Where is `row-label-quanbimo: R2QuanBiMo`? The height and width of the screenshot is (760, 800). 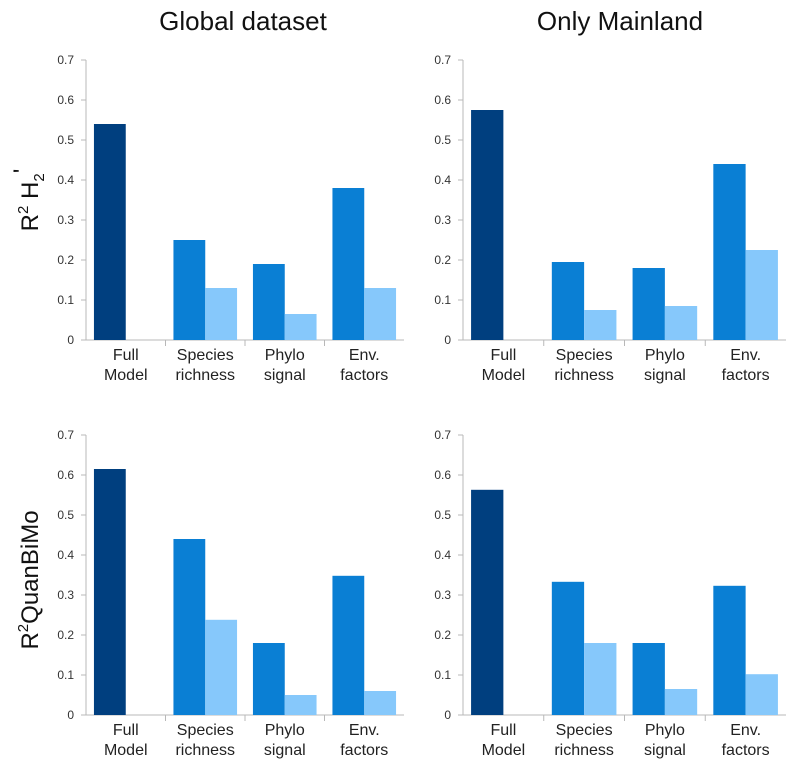 row-label-quanbimo: R2QuanBiMo is located at coordinates (29, 579).